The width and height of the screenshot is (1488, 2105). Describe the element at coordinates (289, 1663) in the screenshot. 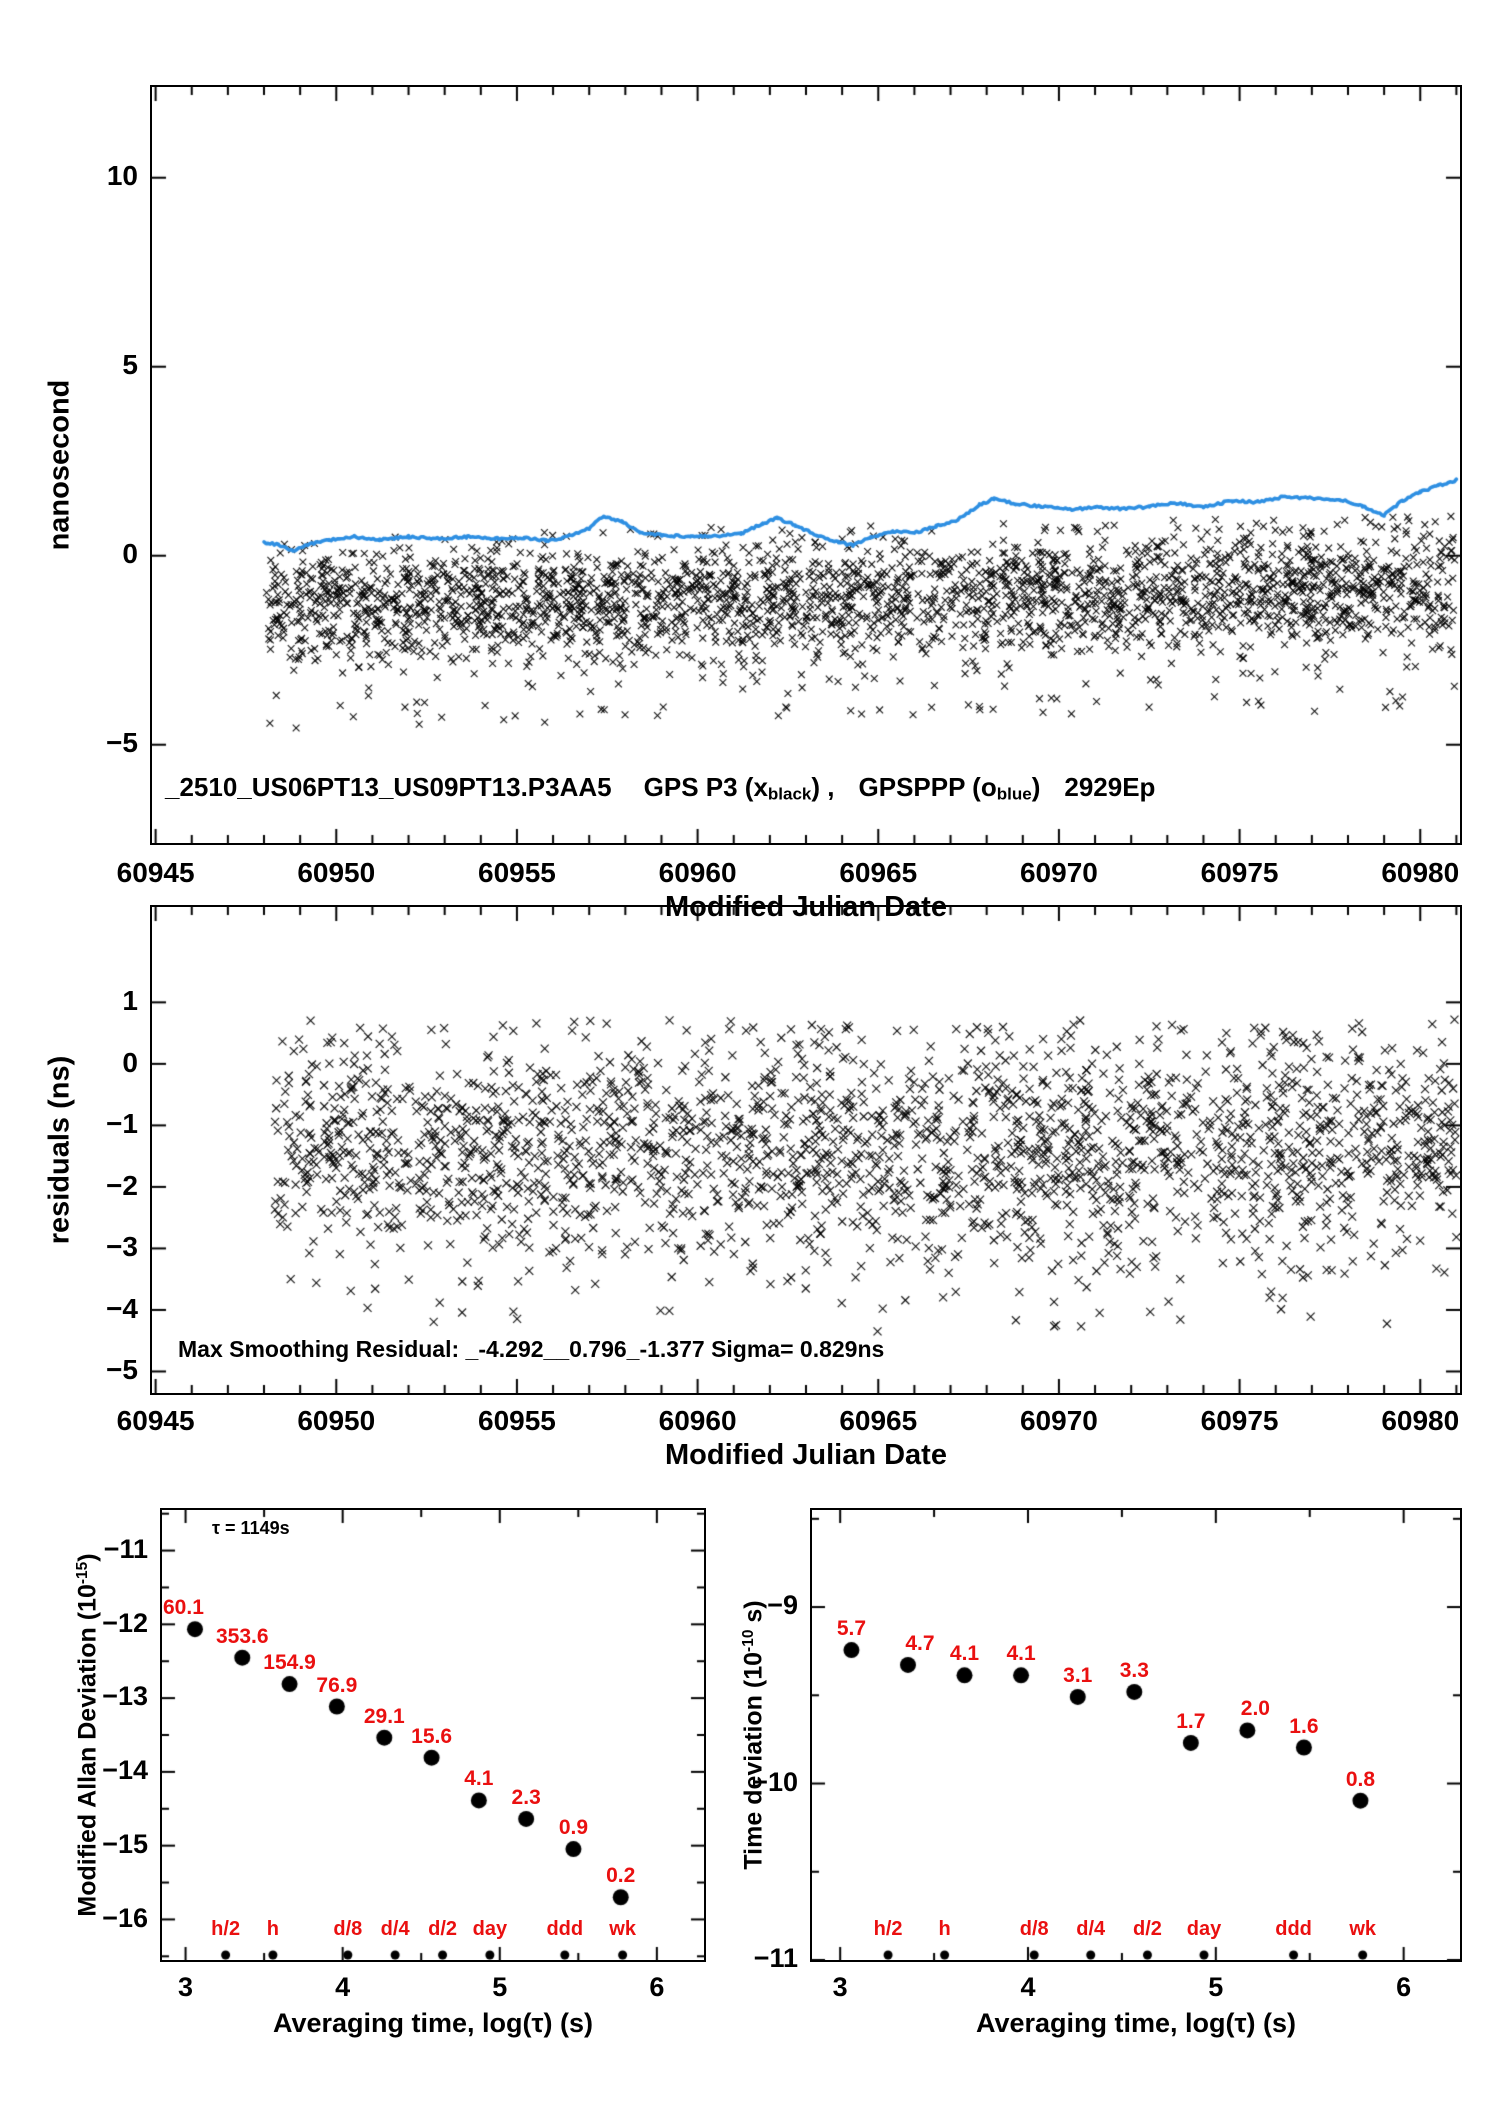

I see `point-value-label: 154.9` at that location.